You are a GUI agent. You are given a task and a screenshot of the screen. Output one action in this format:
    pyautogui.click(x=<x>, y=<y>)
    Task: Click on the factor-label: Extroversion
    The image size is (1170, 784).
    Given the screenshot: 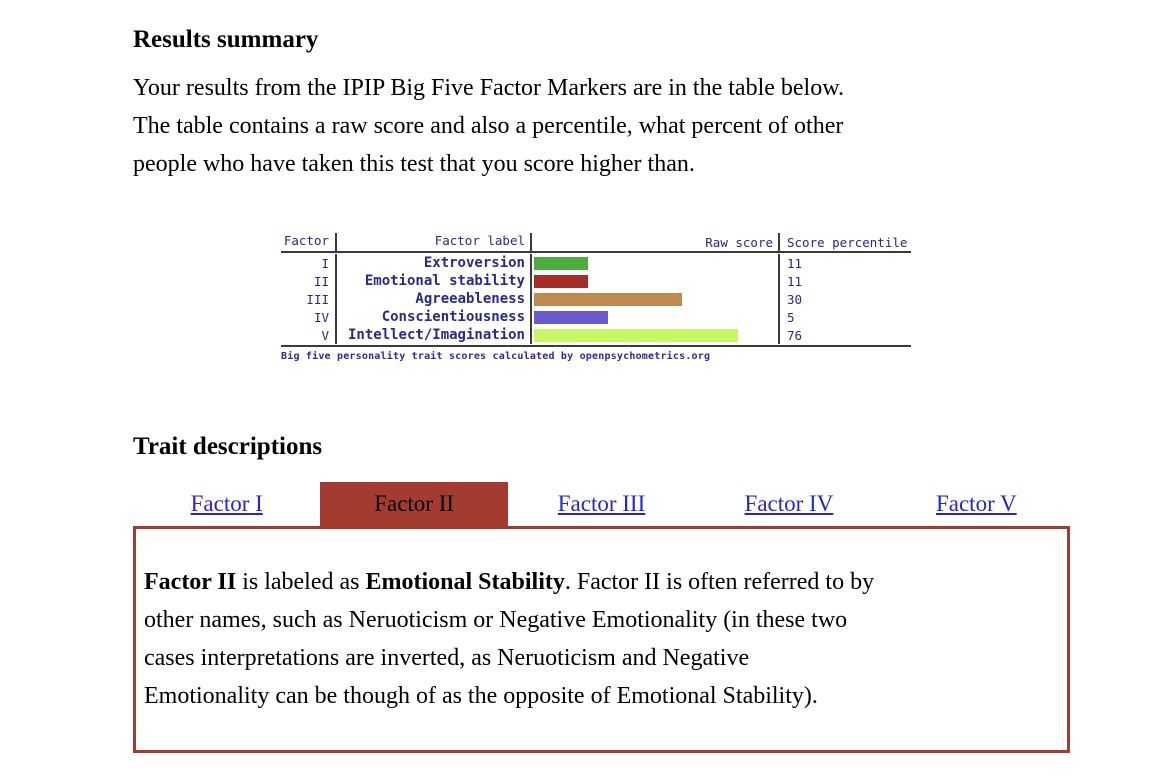 What is the action you would take?
    pyautogui.click(x=434, y=263)
    